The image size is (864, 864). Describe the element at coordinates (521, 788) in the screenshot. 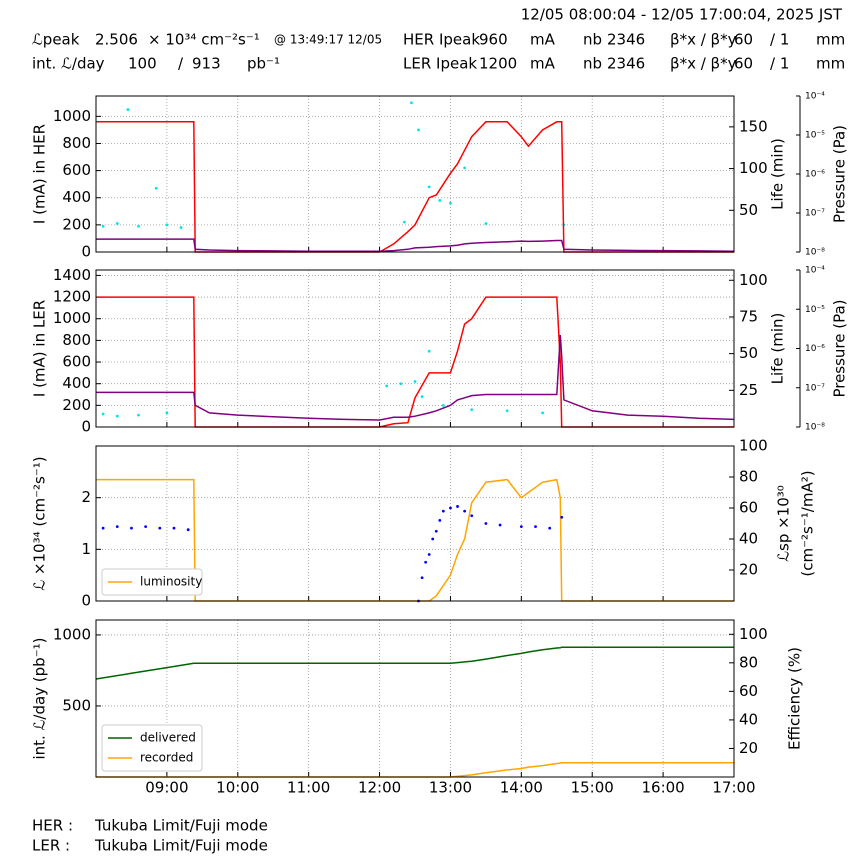

I see `x-tick-label: 14:00` at that location.